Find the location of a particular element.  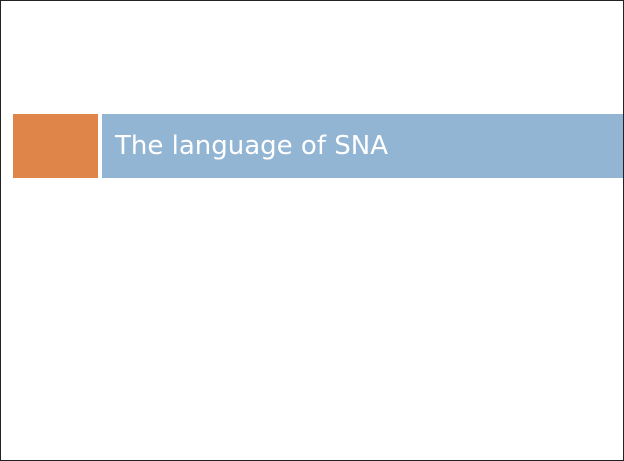

title-band is located at coordinates (362, 146).